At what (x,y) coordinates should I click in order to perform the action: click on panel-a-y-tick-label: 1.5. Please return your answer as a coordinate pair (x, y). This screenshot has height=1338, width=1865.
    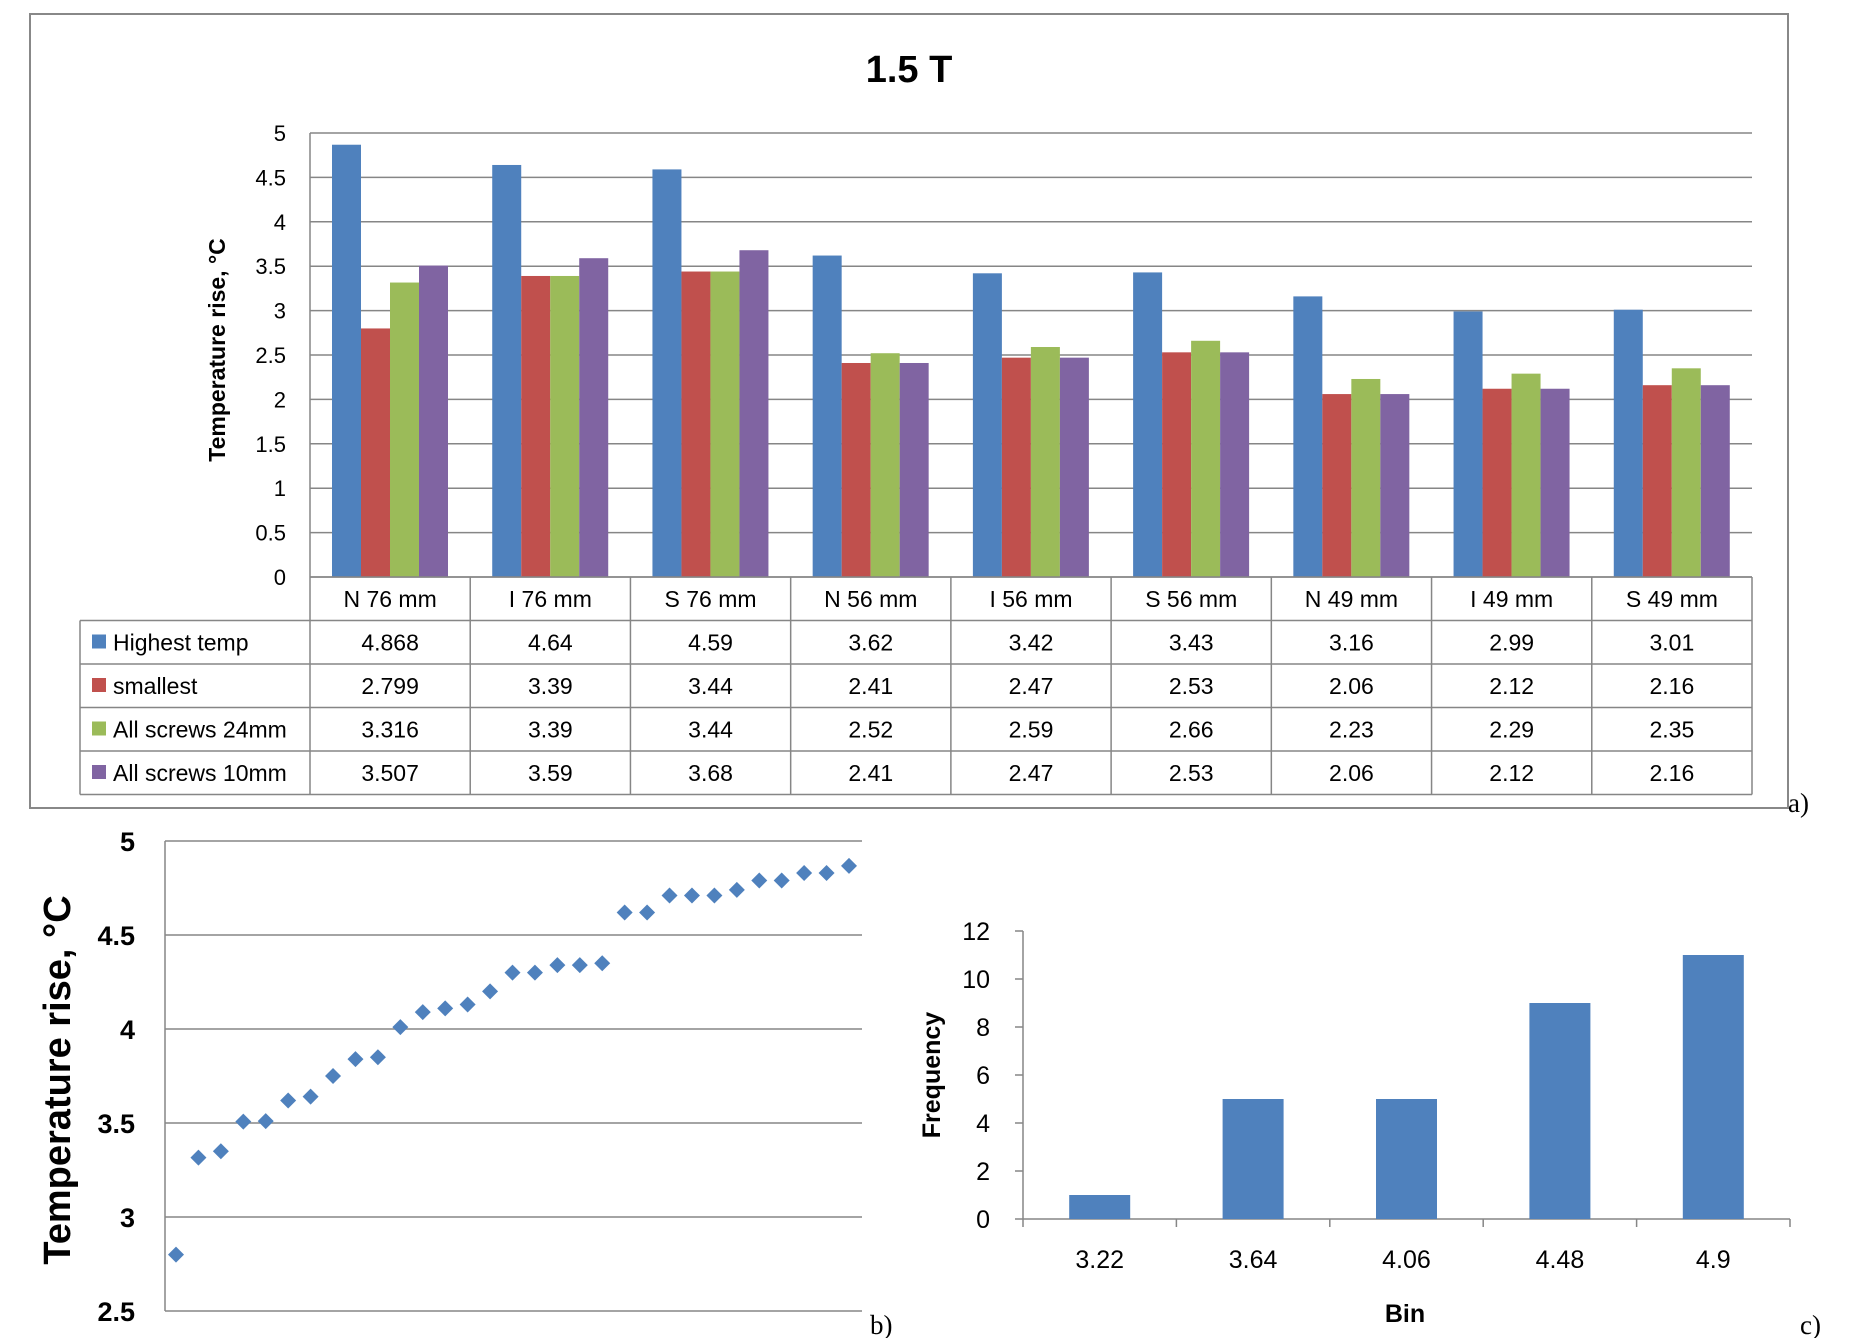
    Looking at the image, I should click on (270, 444).